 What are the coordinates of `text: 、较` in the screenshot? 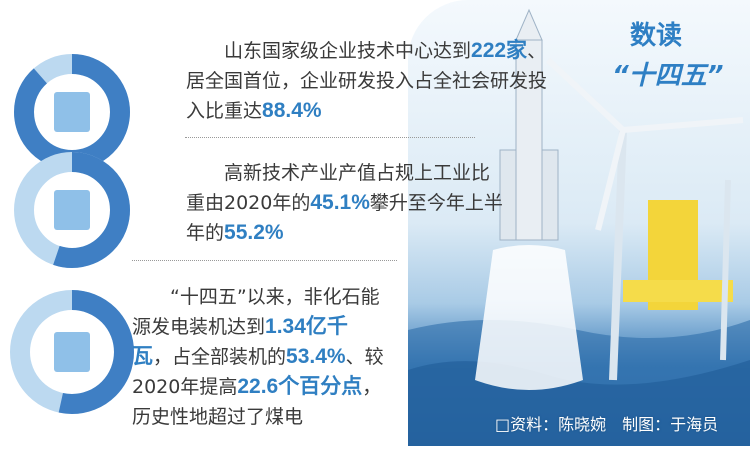 It's located at (364, 357).